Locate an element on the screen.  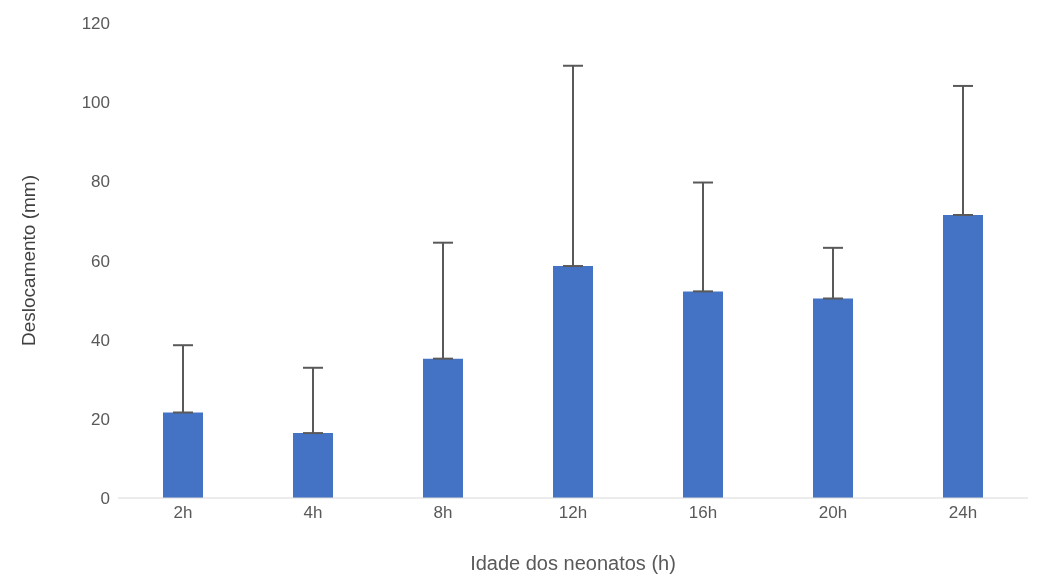
y-tick-label: 100 is located at coordinates (95, 103).